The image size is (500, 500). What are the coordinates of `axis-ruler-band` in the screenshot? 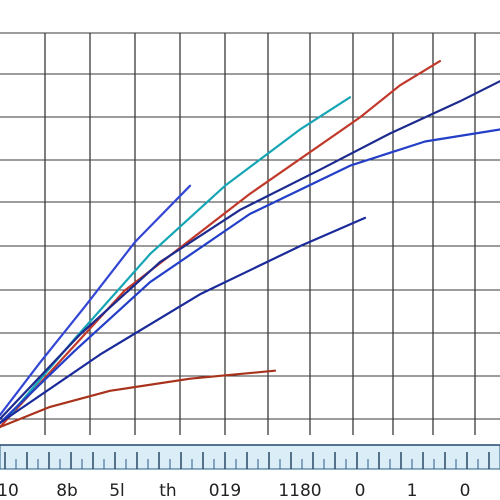 It's located at (250, 457).